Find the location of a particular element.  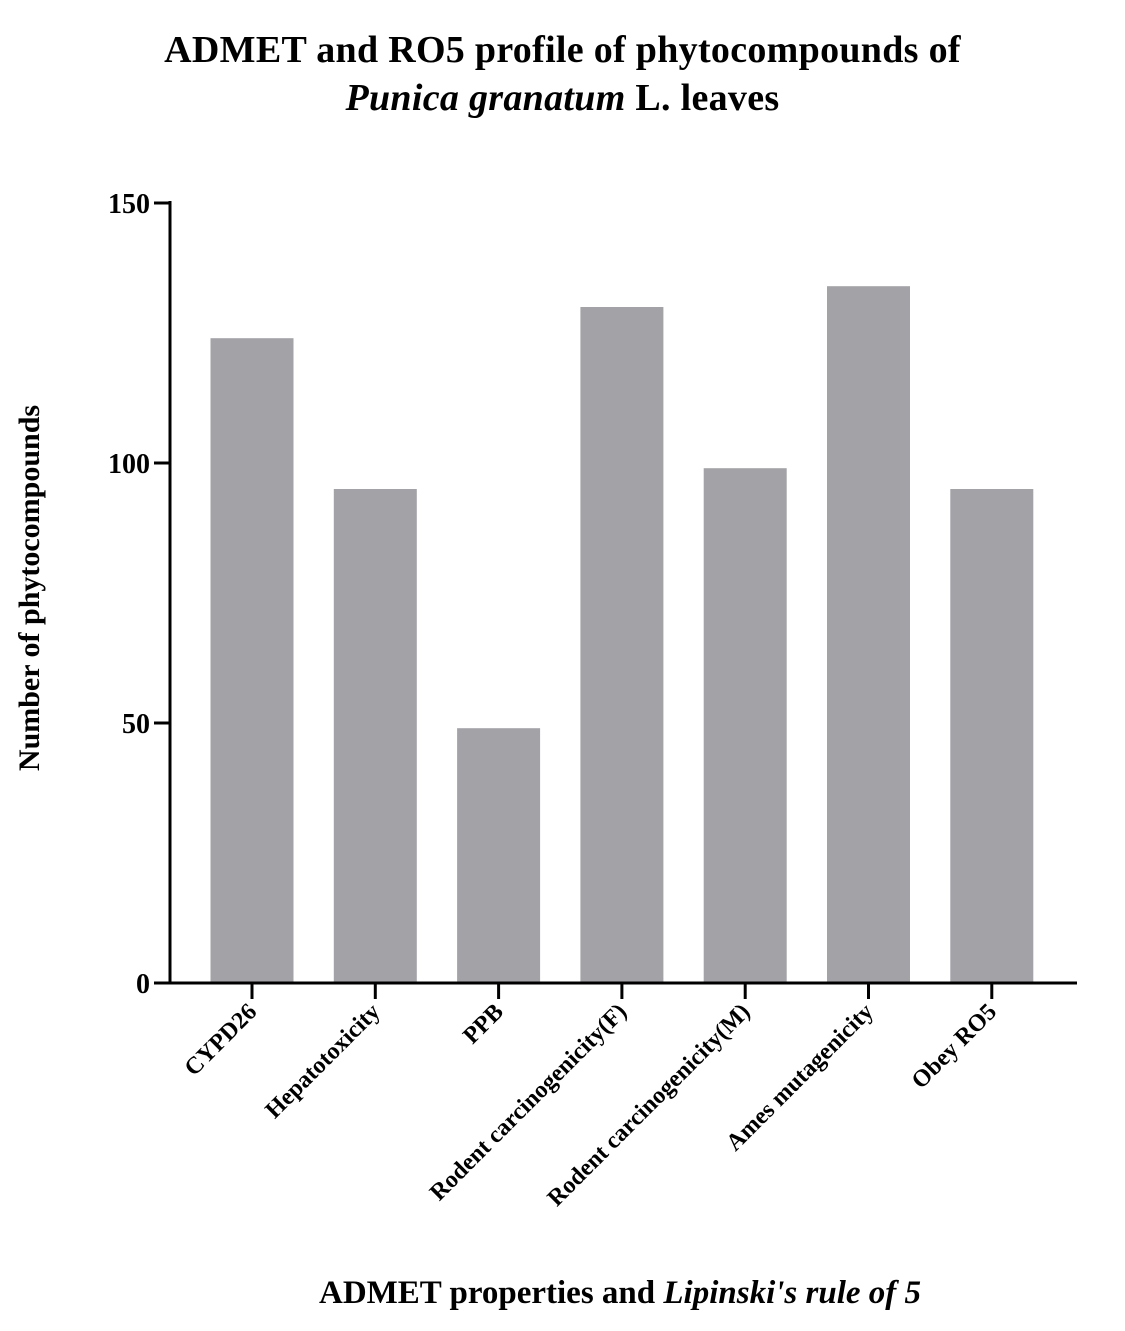

y-tick-label-100: 100 is located at coordinates (129, 464).